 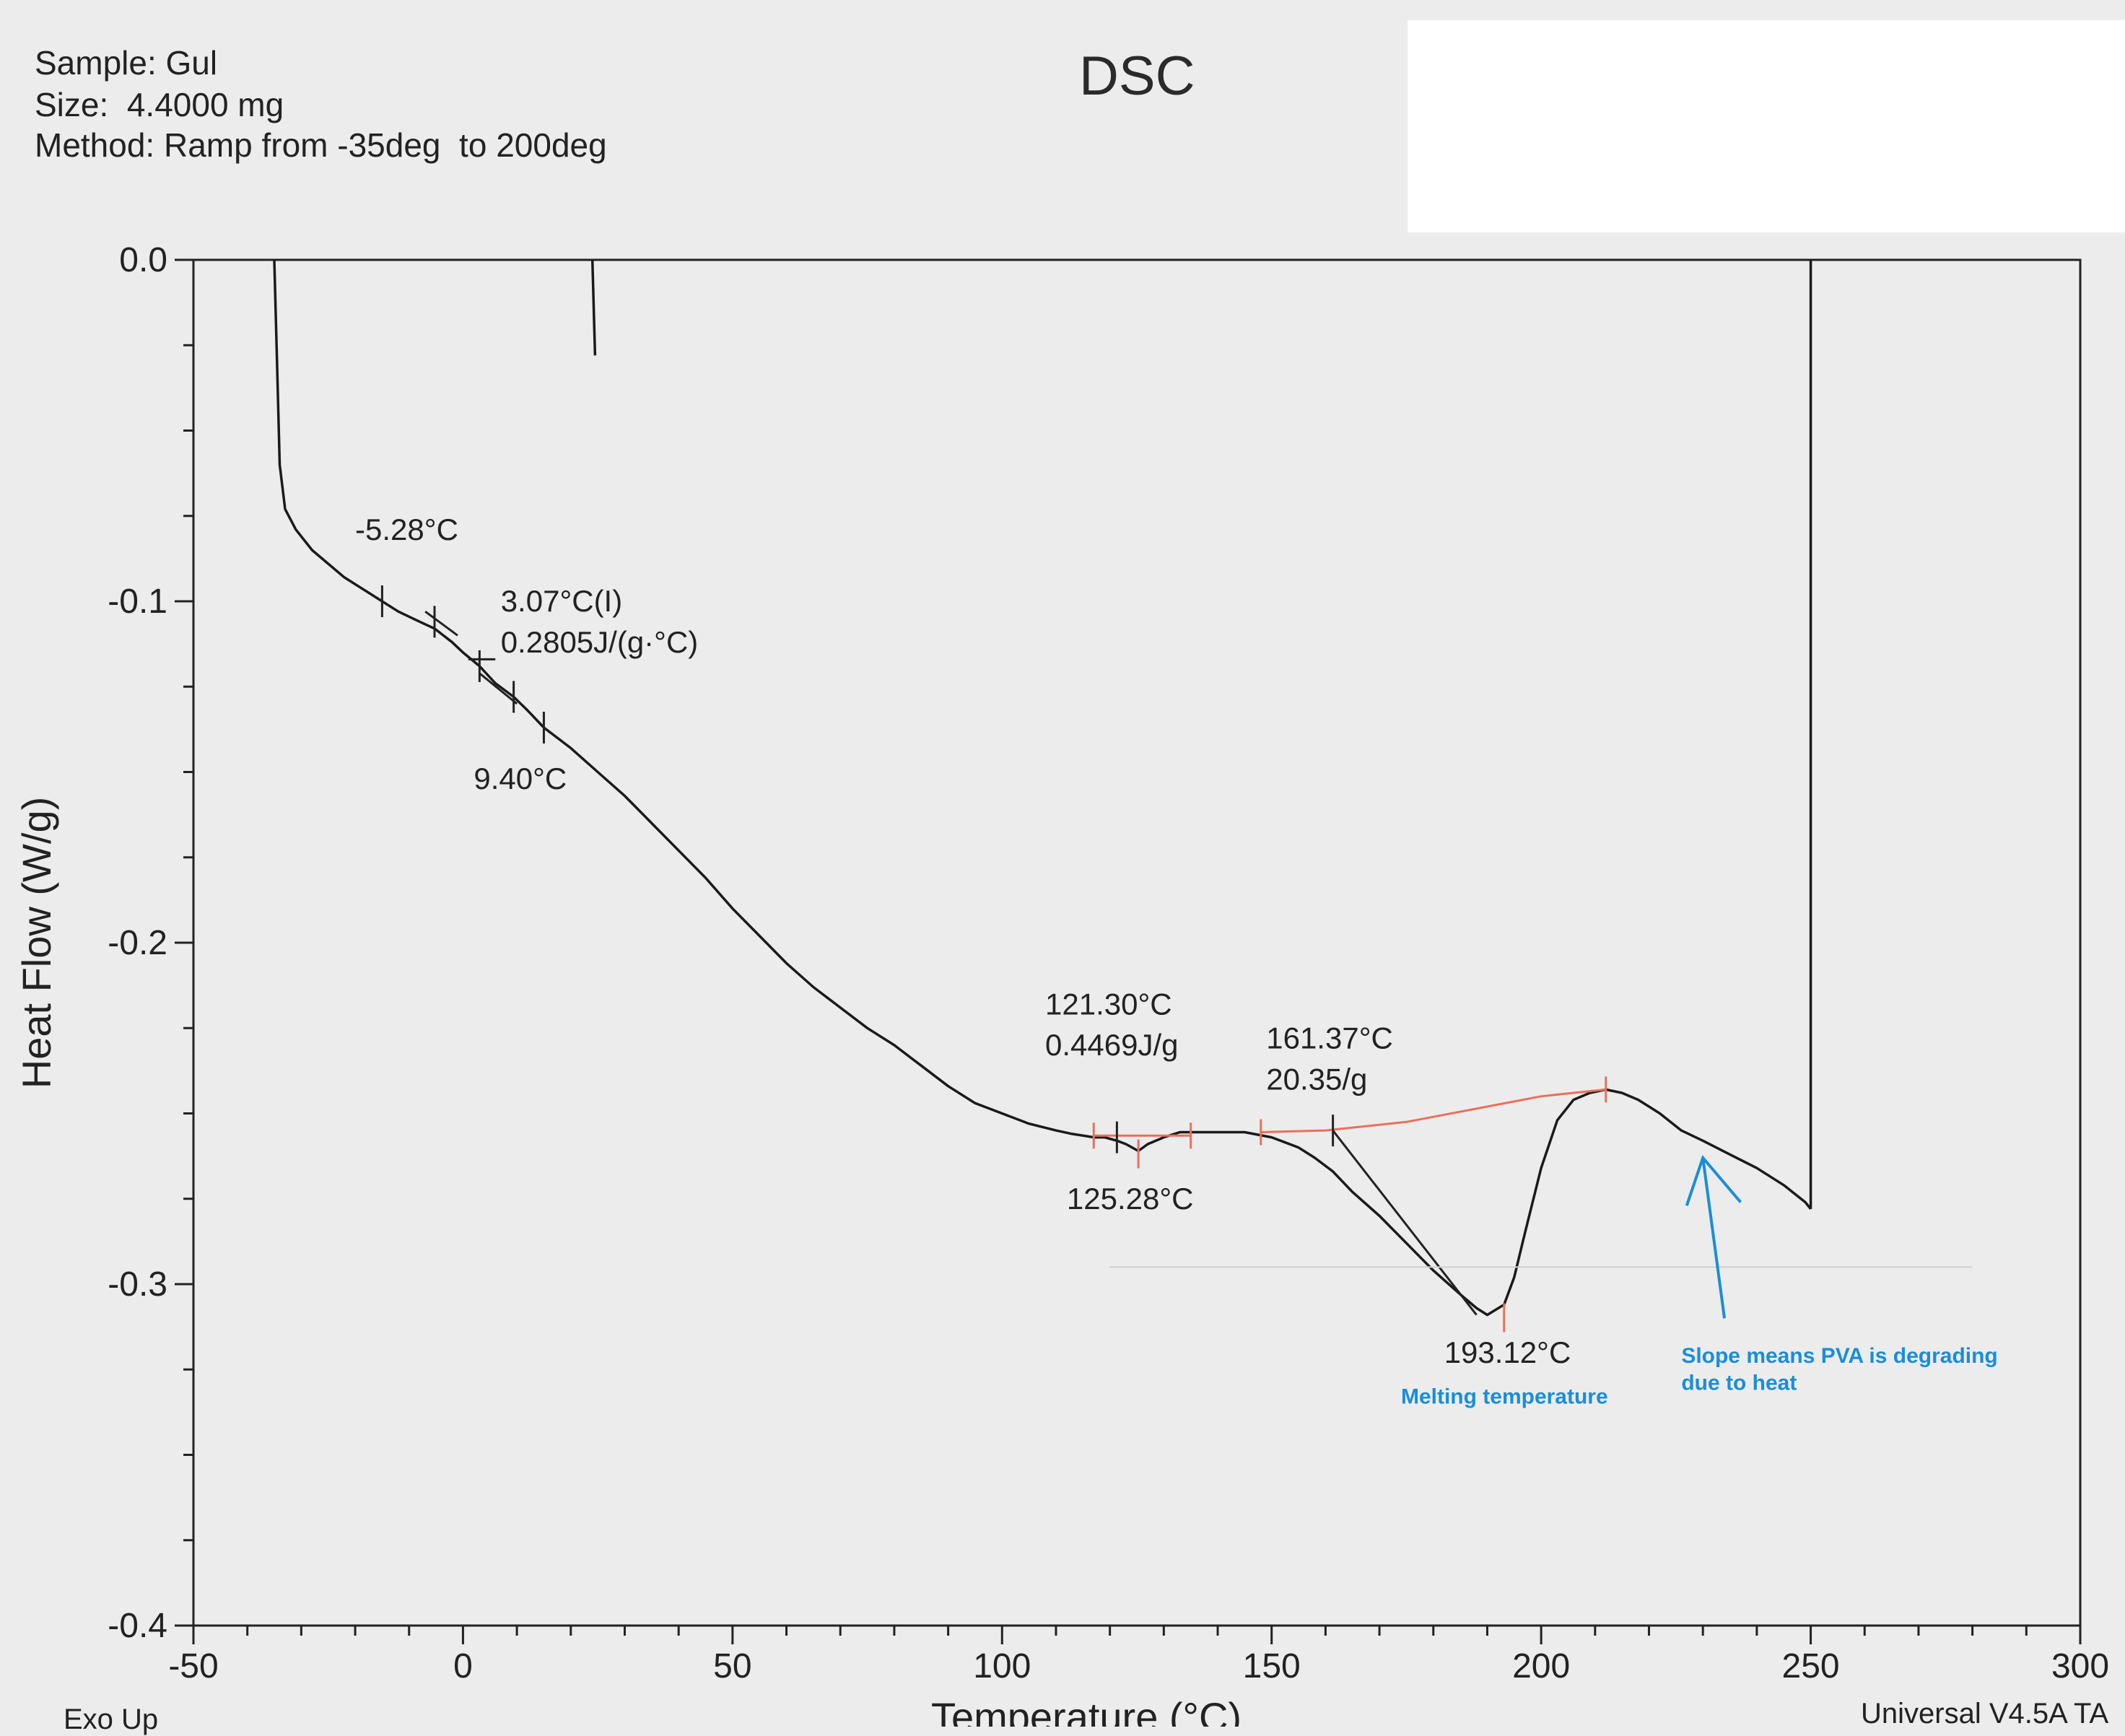 What do you see at coordinates (321, 145) in the screenshot?
I see `method-label: Method: Ramp from -35deg to 200deg` at bounding box center [321, 145].